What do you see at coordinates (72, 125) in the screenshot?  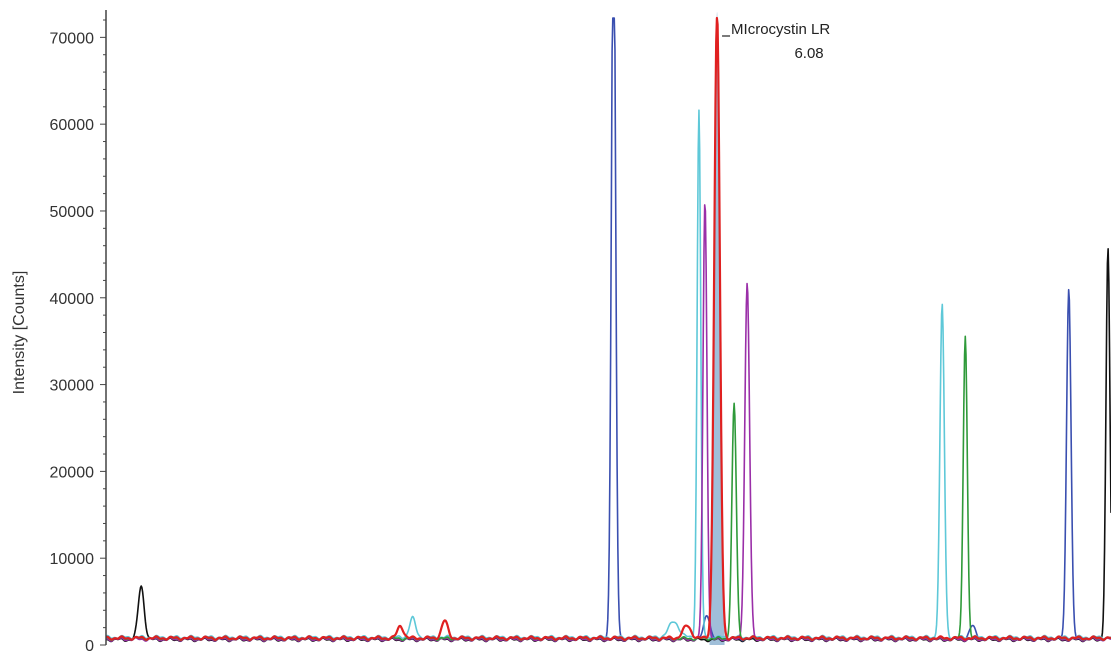 I see `y-tick-label: 60000` at bounding box center [72, 125].